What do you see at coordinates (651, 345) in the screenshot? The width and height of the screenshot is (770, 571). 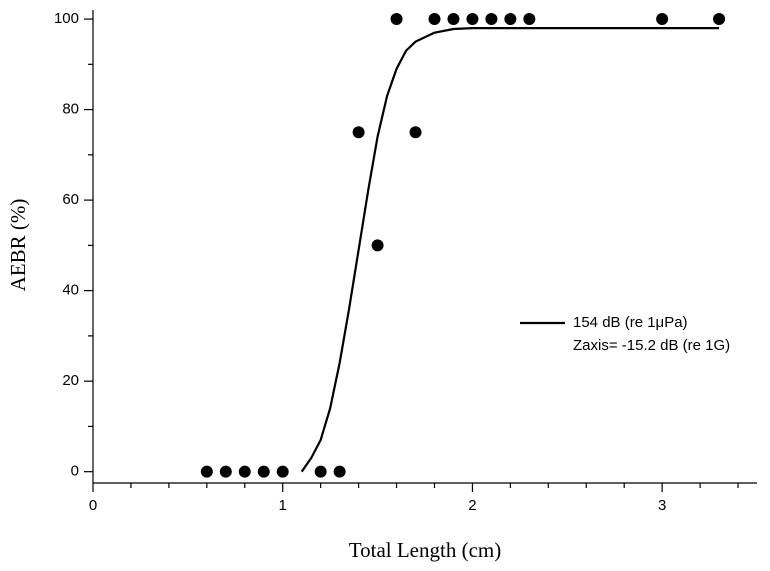 I see `legend-label: Zaxis= -15.2 dB (re 1G)` at bounding box center [651, 345].